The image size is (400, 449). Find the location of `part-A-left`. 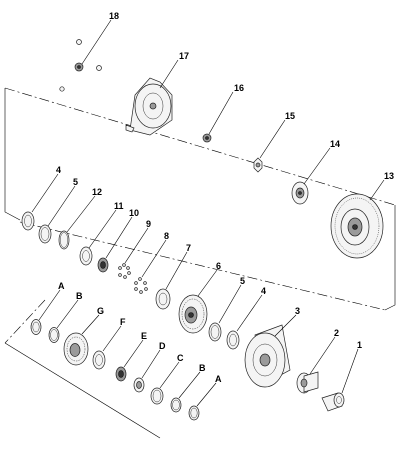

part-A-left is located at coordinates (36, 327).